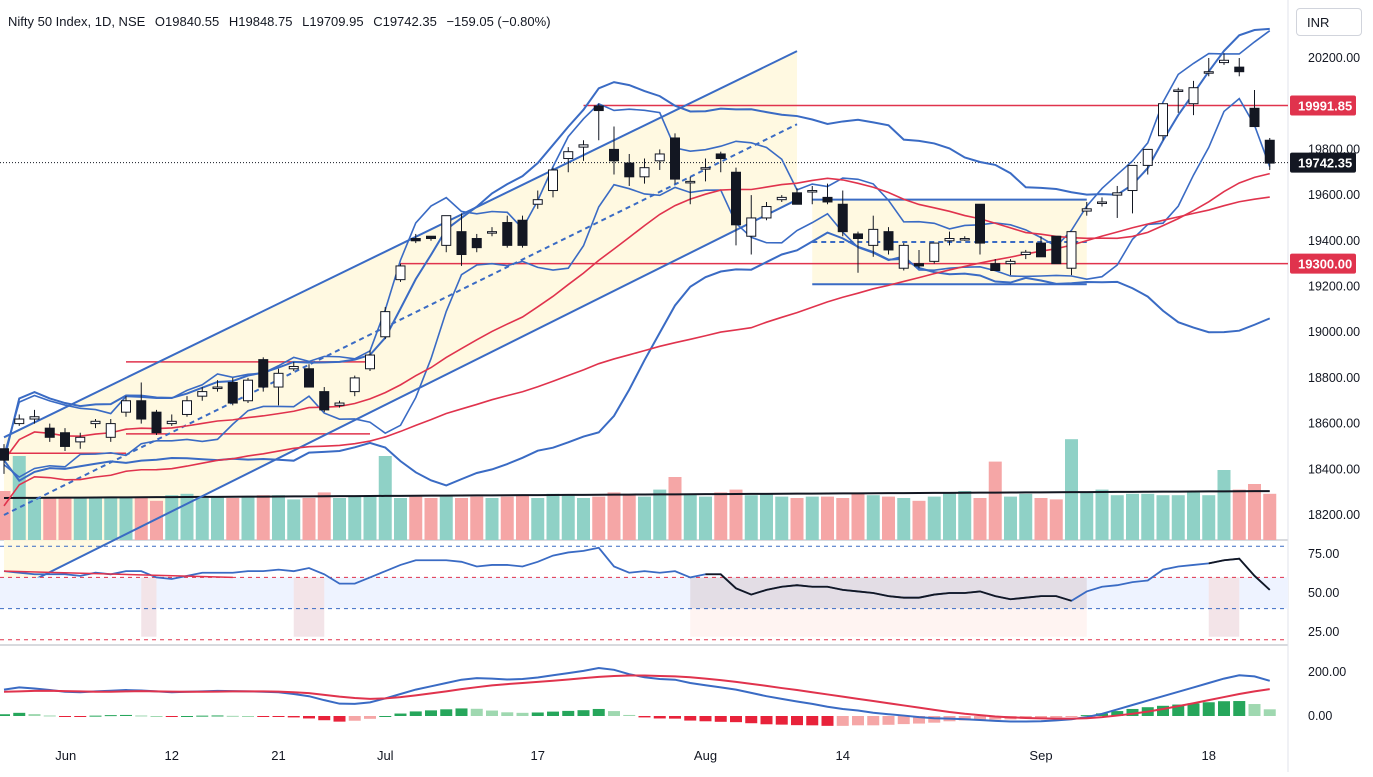  Describe the element at coordinates (1334, 378) in the screenshot. I see `price-tick-label: 18800.00` at that location.